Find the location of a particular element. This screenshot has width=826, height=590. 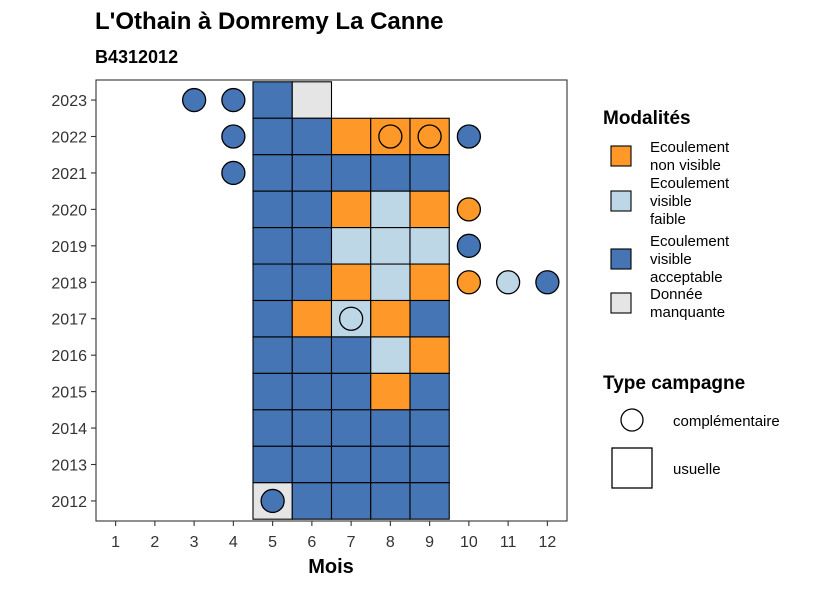

x-tick-label: 11 is located at coordinates (508, 542).